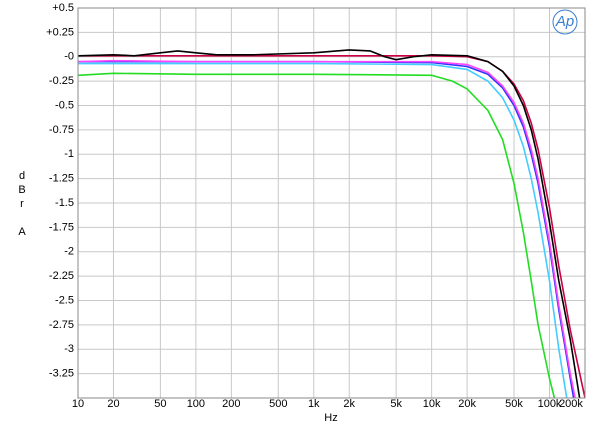 The width and height of the screenshot is (600, 432). I want to click on y-tick-label: -1.25, so click(61, 179).